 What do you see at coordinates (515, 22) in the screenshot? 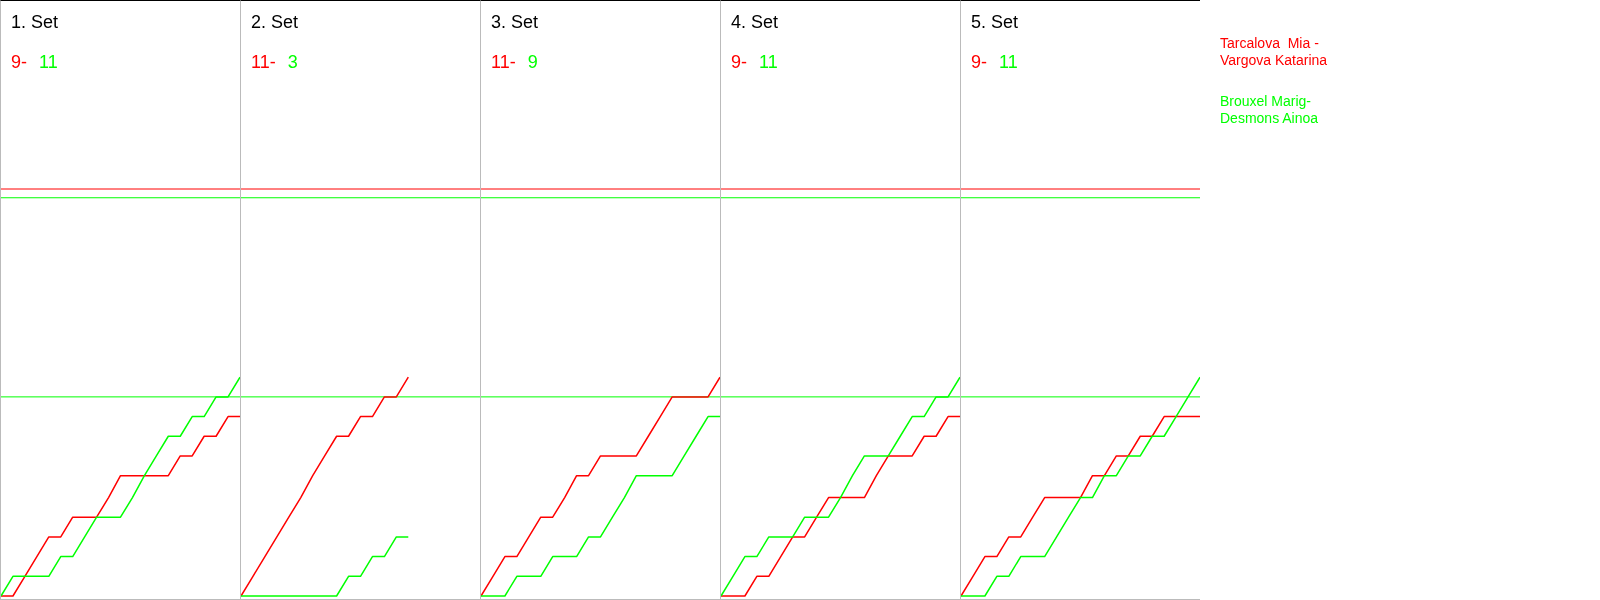
I see `chart-title: 3. Set` at bounding box center [515, 22].